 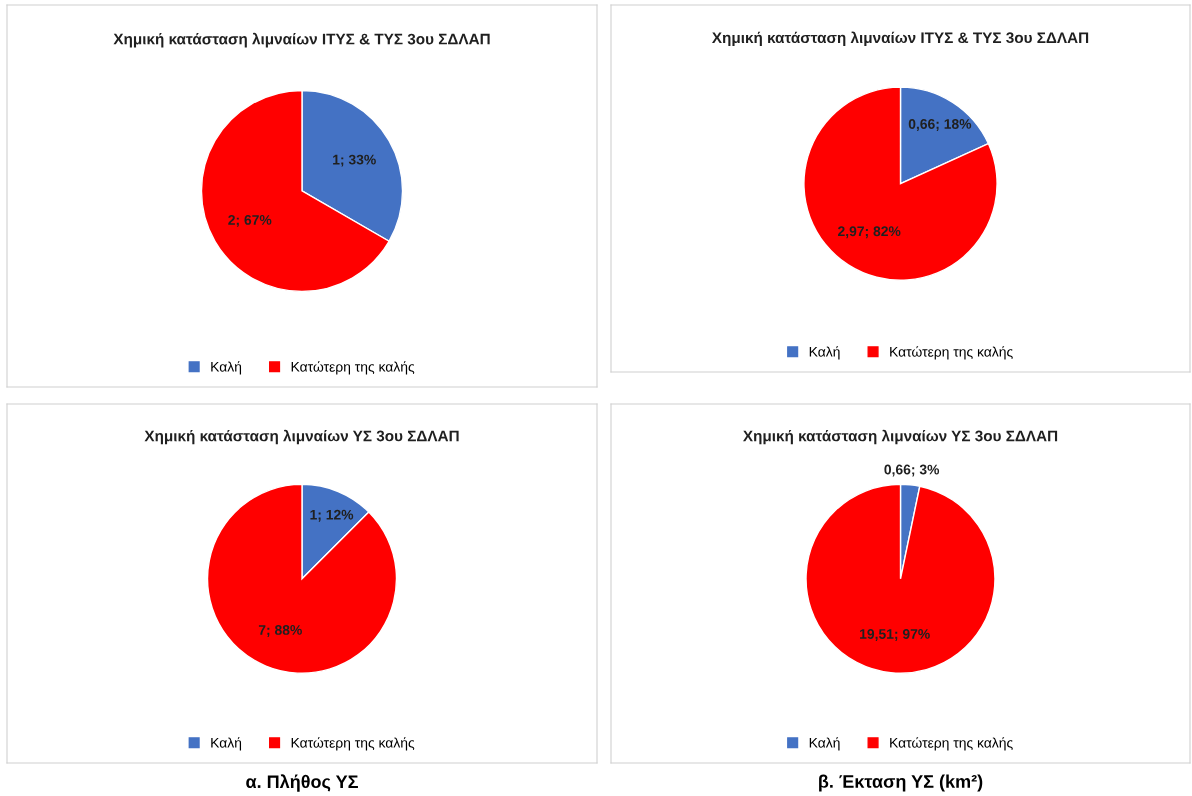 I want to click on data-label: 19,51; 97%, so click(x=895, y=635).